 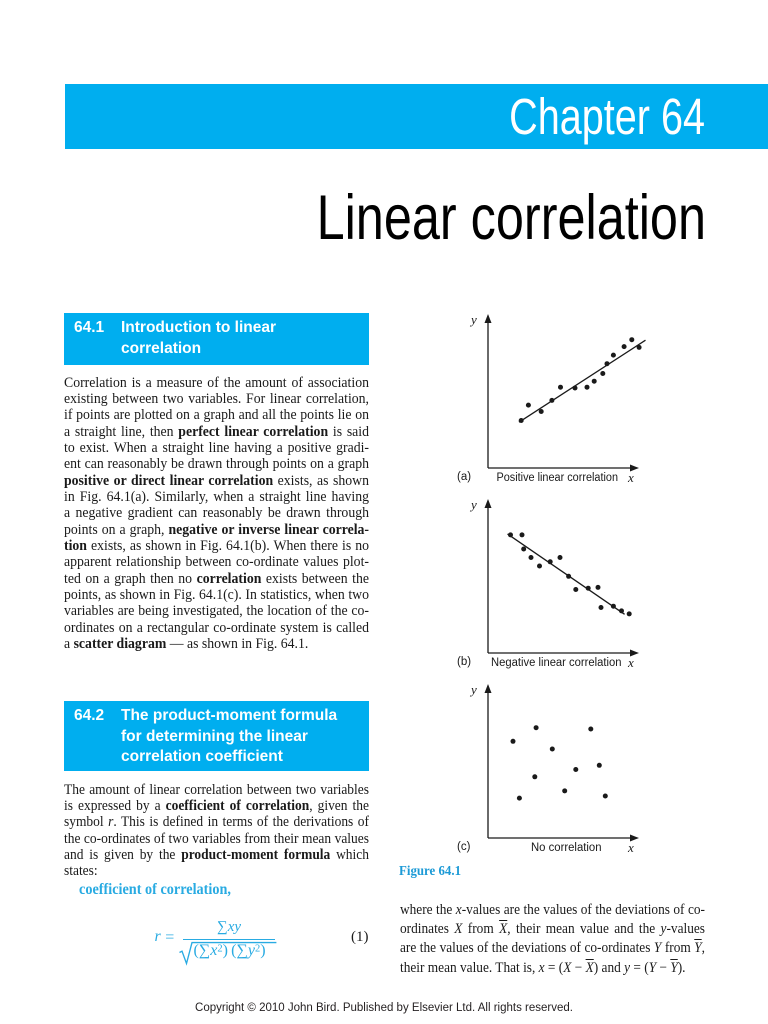 I want to click on svg-text: Negative linear correlation, so click(x=556, y=663).